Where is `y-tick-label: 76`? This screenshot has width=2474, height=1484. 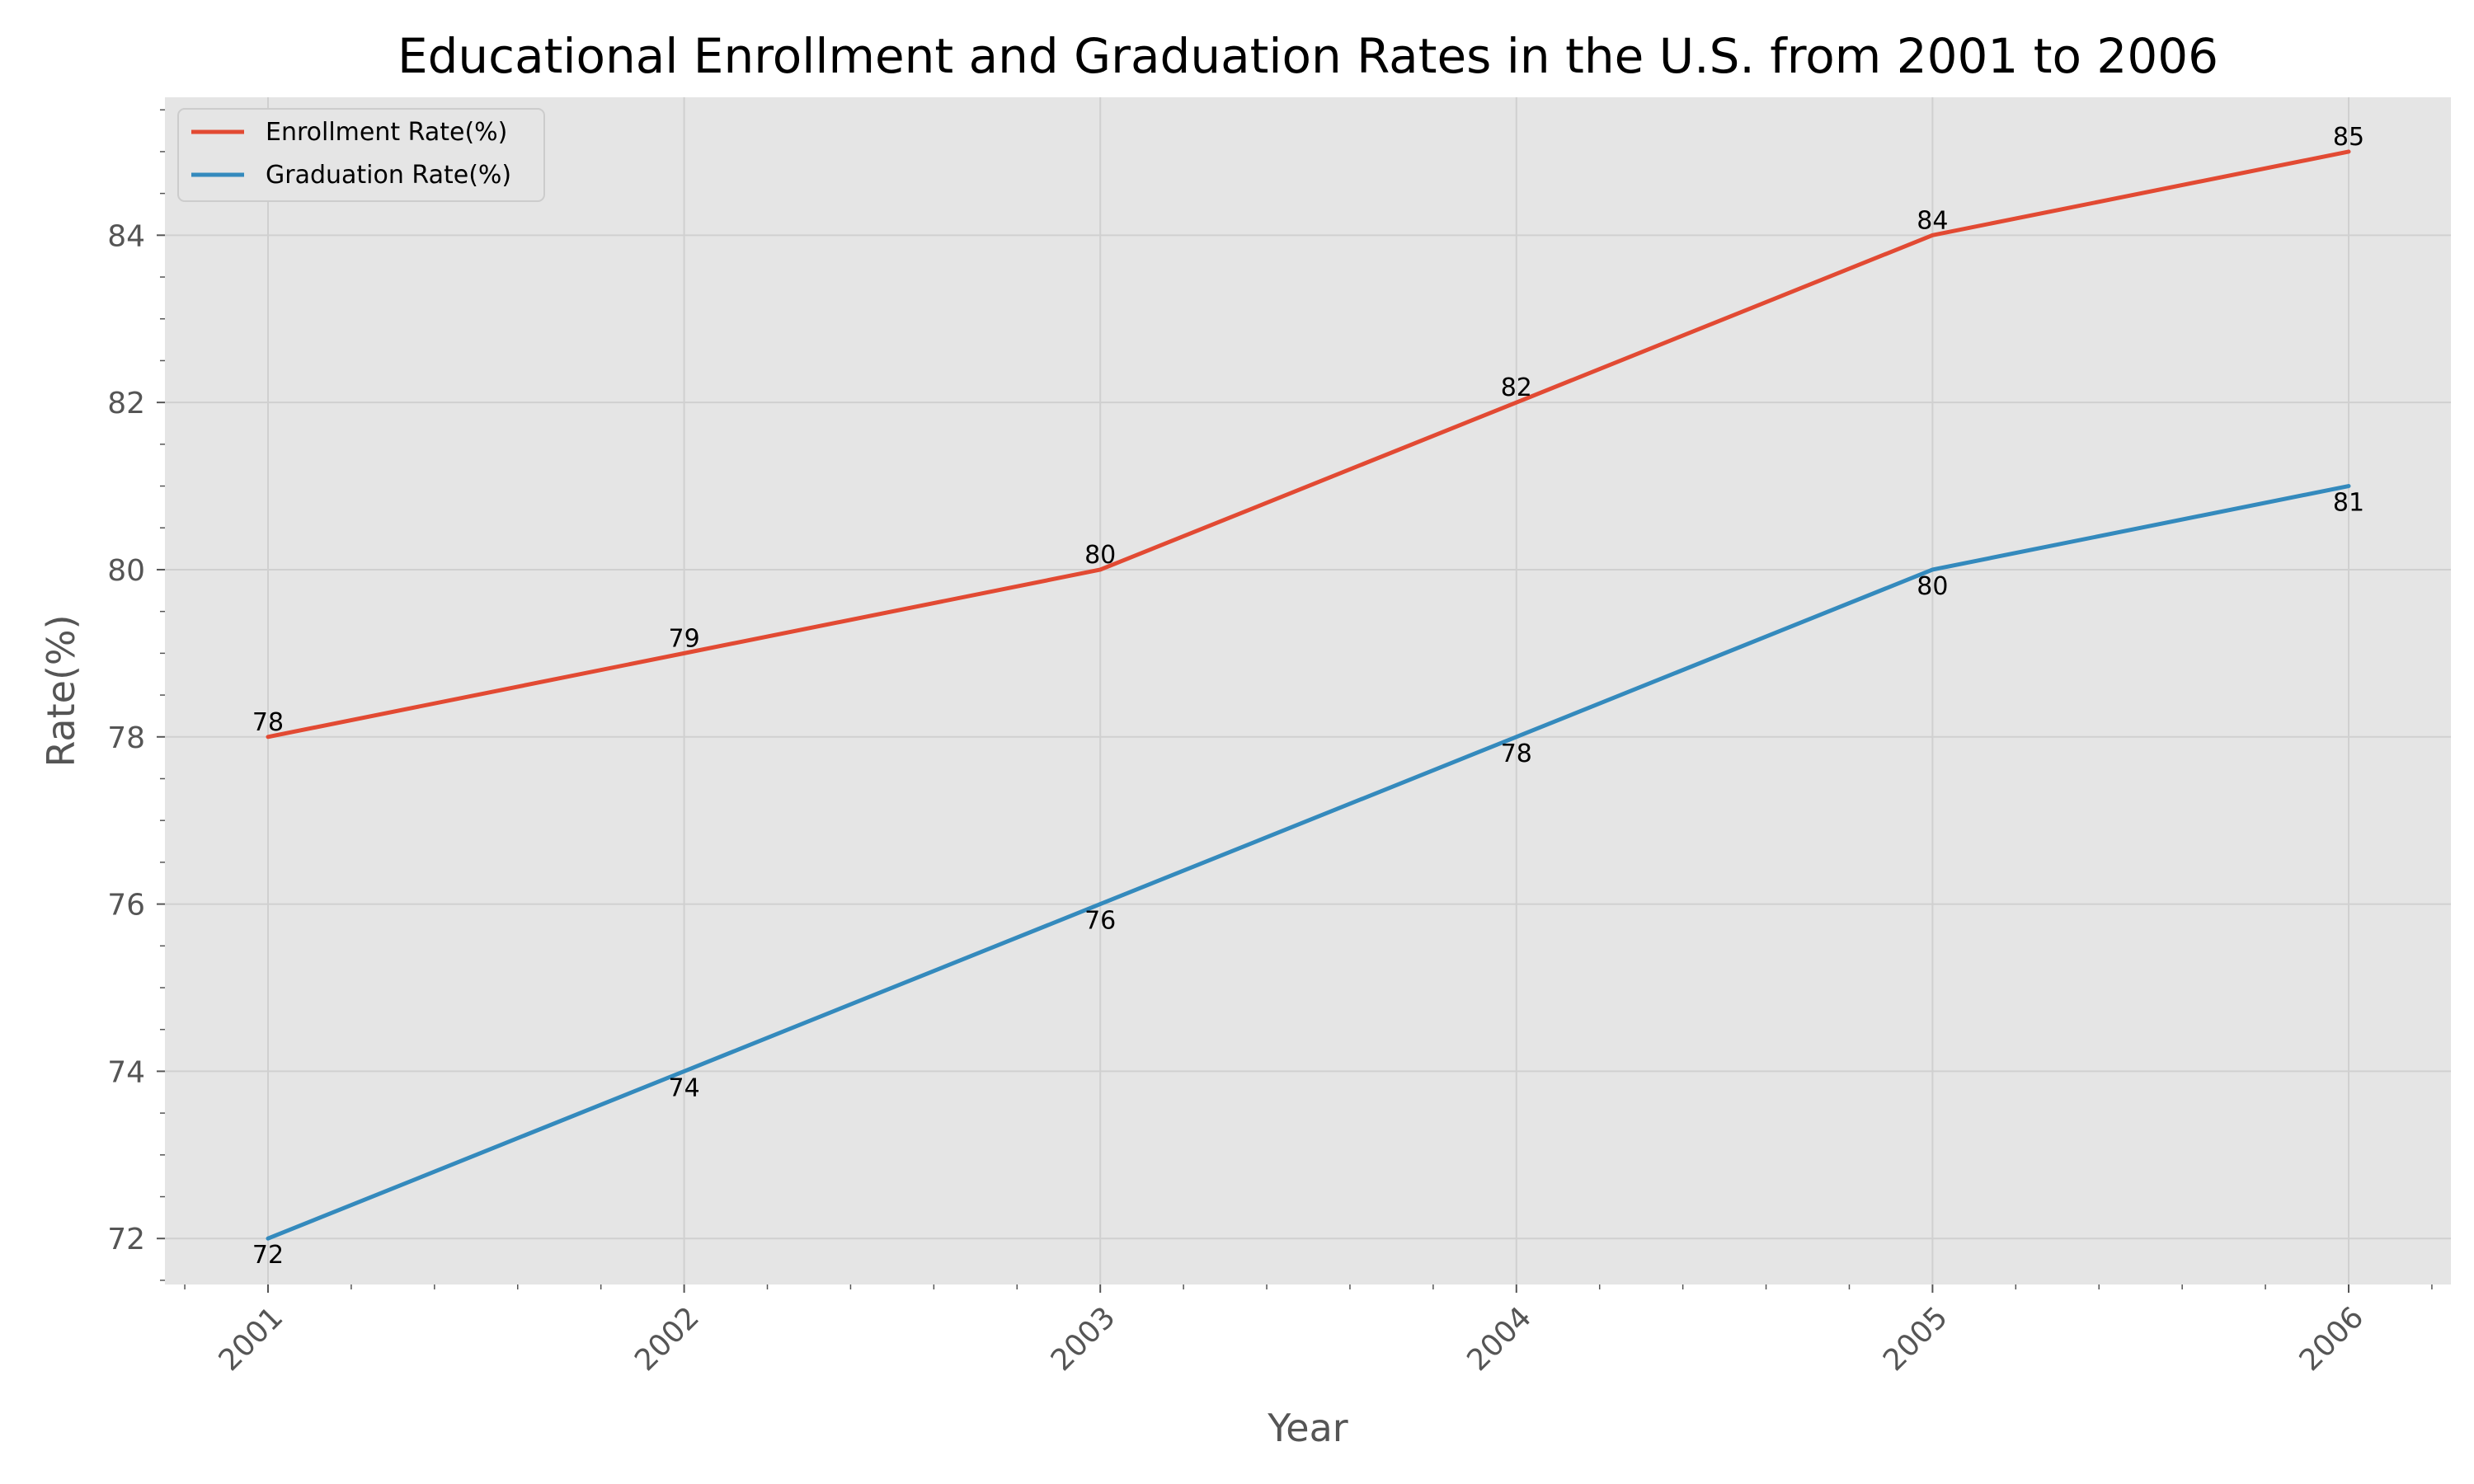
y-tick-label: 76 is located at coordinates (126, 906).